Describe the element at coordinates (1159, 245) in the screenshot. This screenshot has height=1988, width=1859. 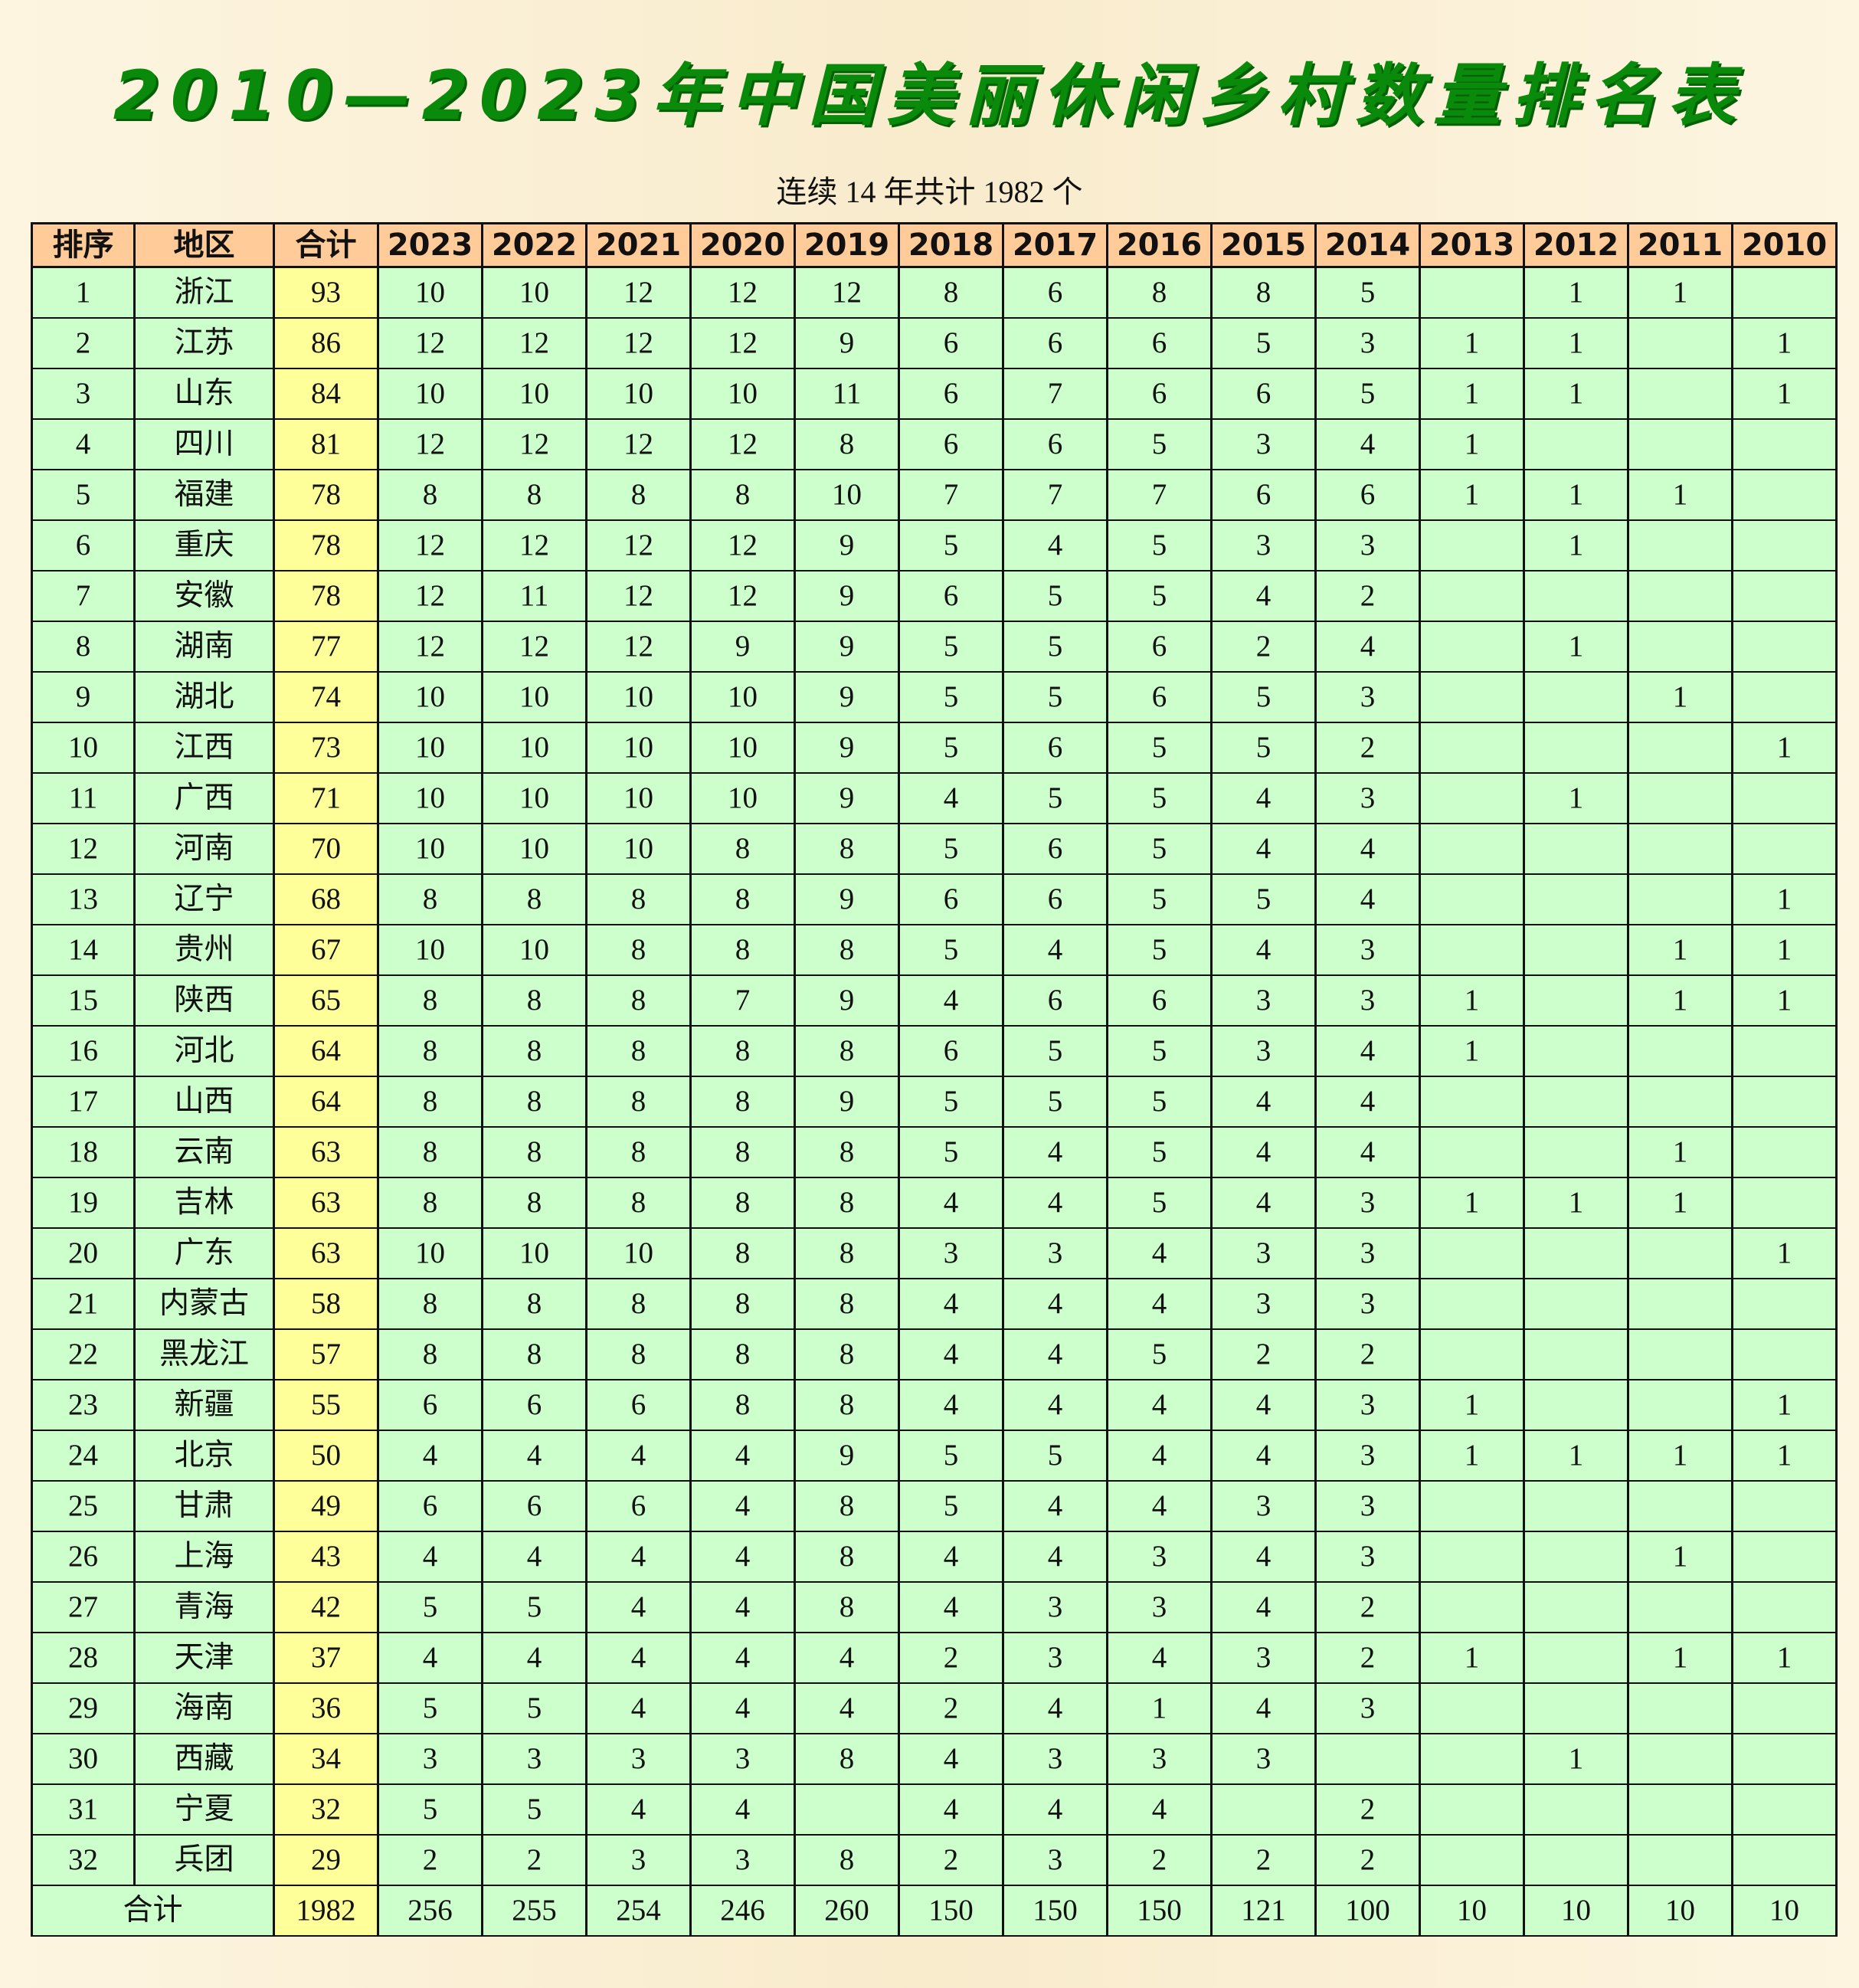
I see `column-header: 2016` at that location.